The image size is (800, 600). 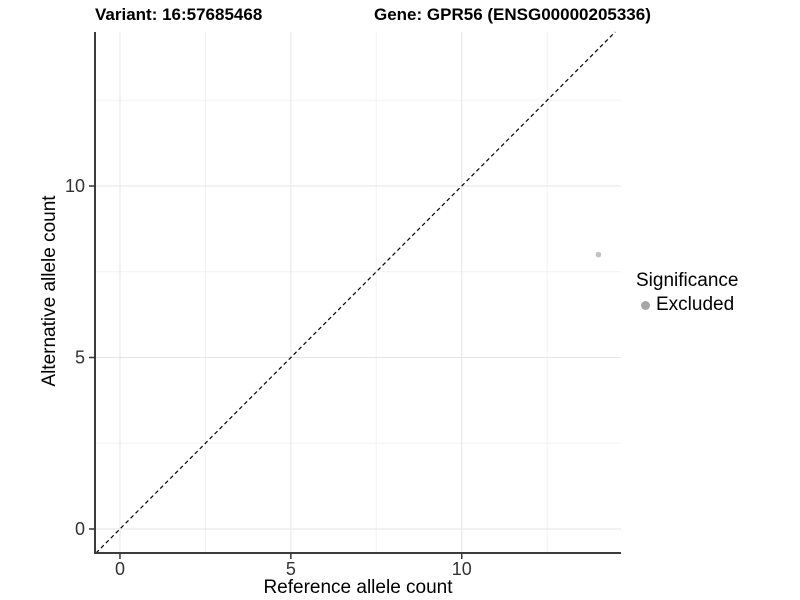 I want to click on x-tick-label: 10, so click(x=462, y=569).